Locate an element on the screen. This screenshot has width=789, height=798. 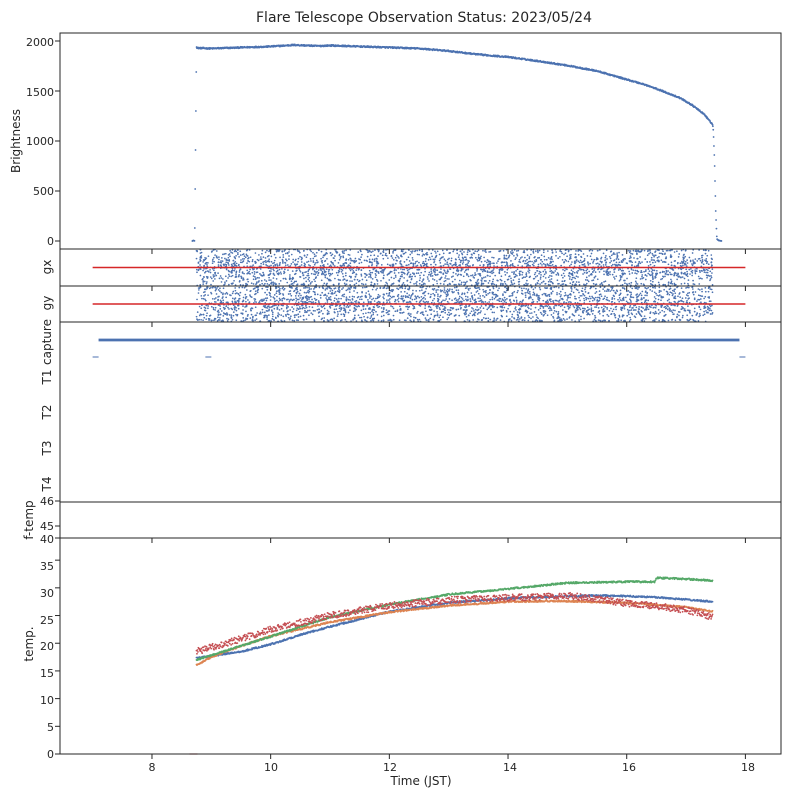
brightness-ytick-1500: 1500 is located at coordinates (40, 92).